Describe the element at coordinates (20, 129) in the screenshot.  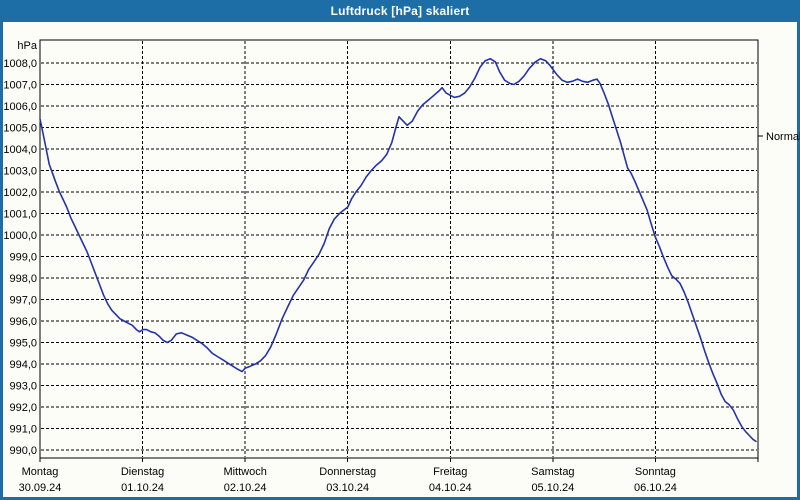
I see `y-tick-label: 1005,0` at that location.